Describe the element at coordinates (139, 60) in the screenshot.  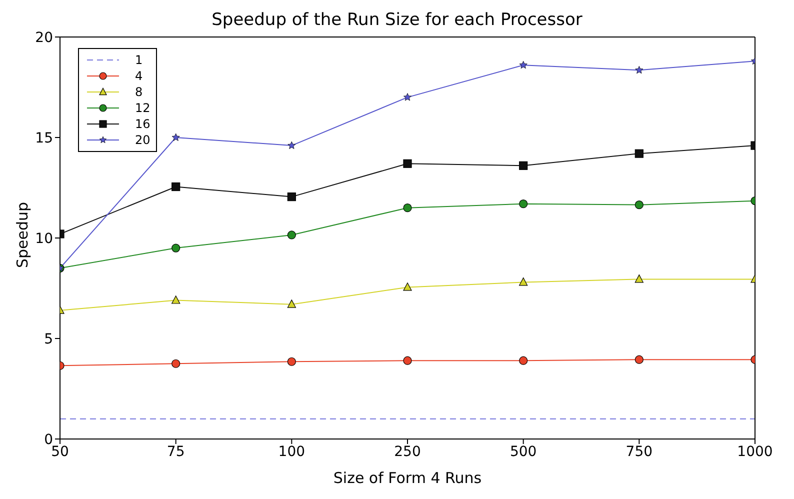
I see `legend-label: 1` at that location.